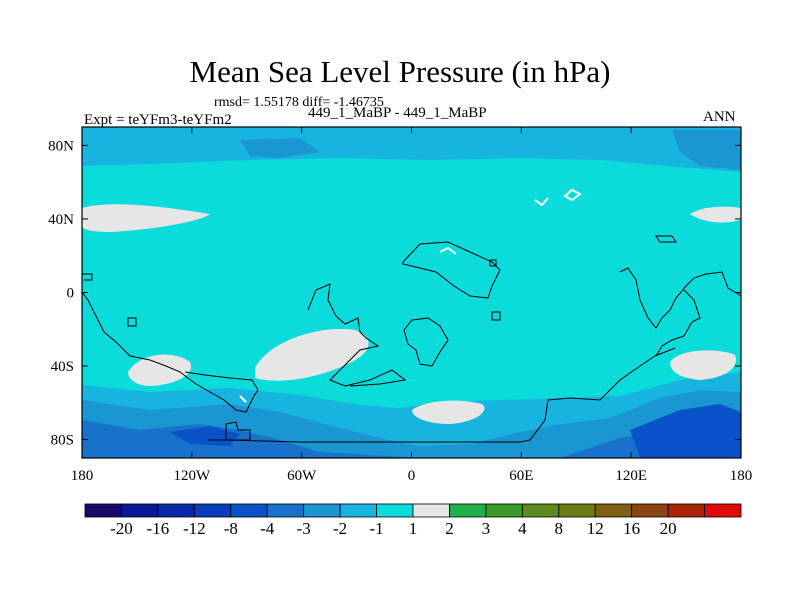  What do you see at coordinates (559, 528) in the screenshot?
I see `colorbar-label: 8` at bounding box center [559, 528].